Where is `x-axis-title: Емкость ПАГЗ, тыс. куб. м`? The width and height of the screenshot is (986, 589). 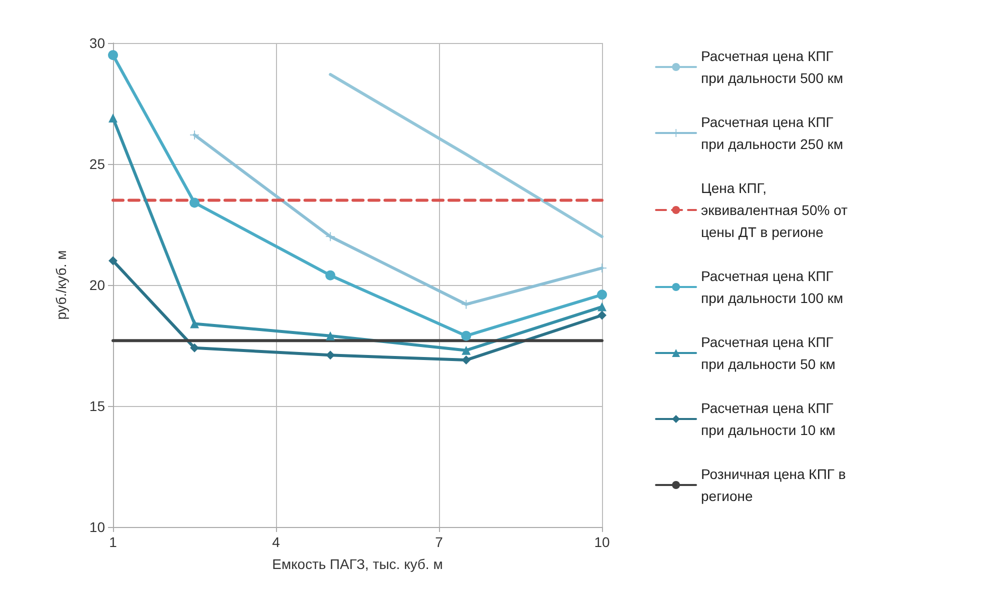 x-axis-title: Емкость ПАГЗ, тыс. куб. м is located at coordinates (357, 564).